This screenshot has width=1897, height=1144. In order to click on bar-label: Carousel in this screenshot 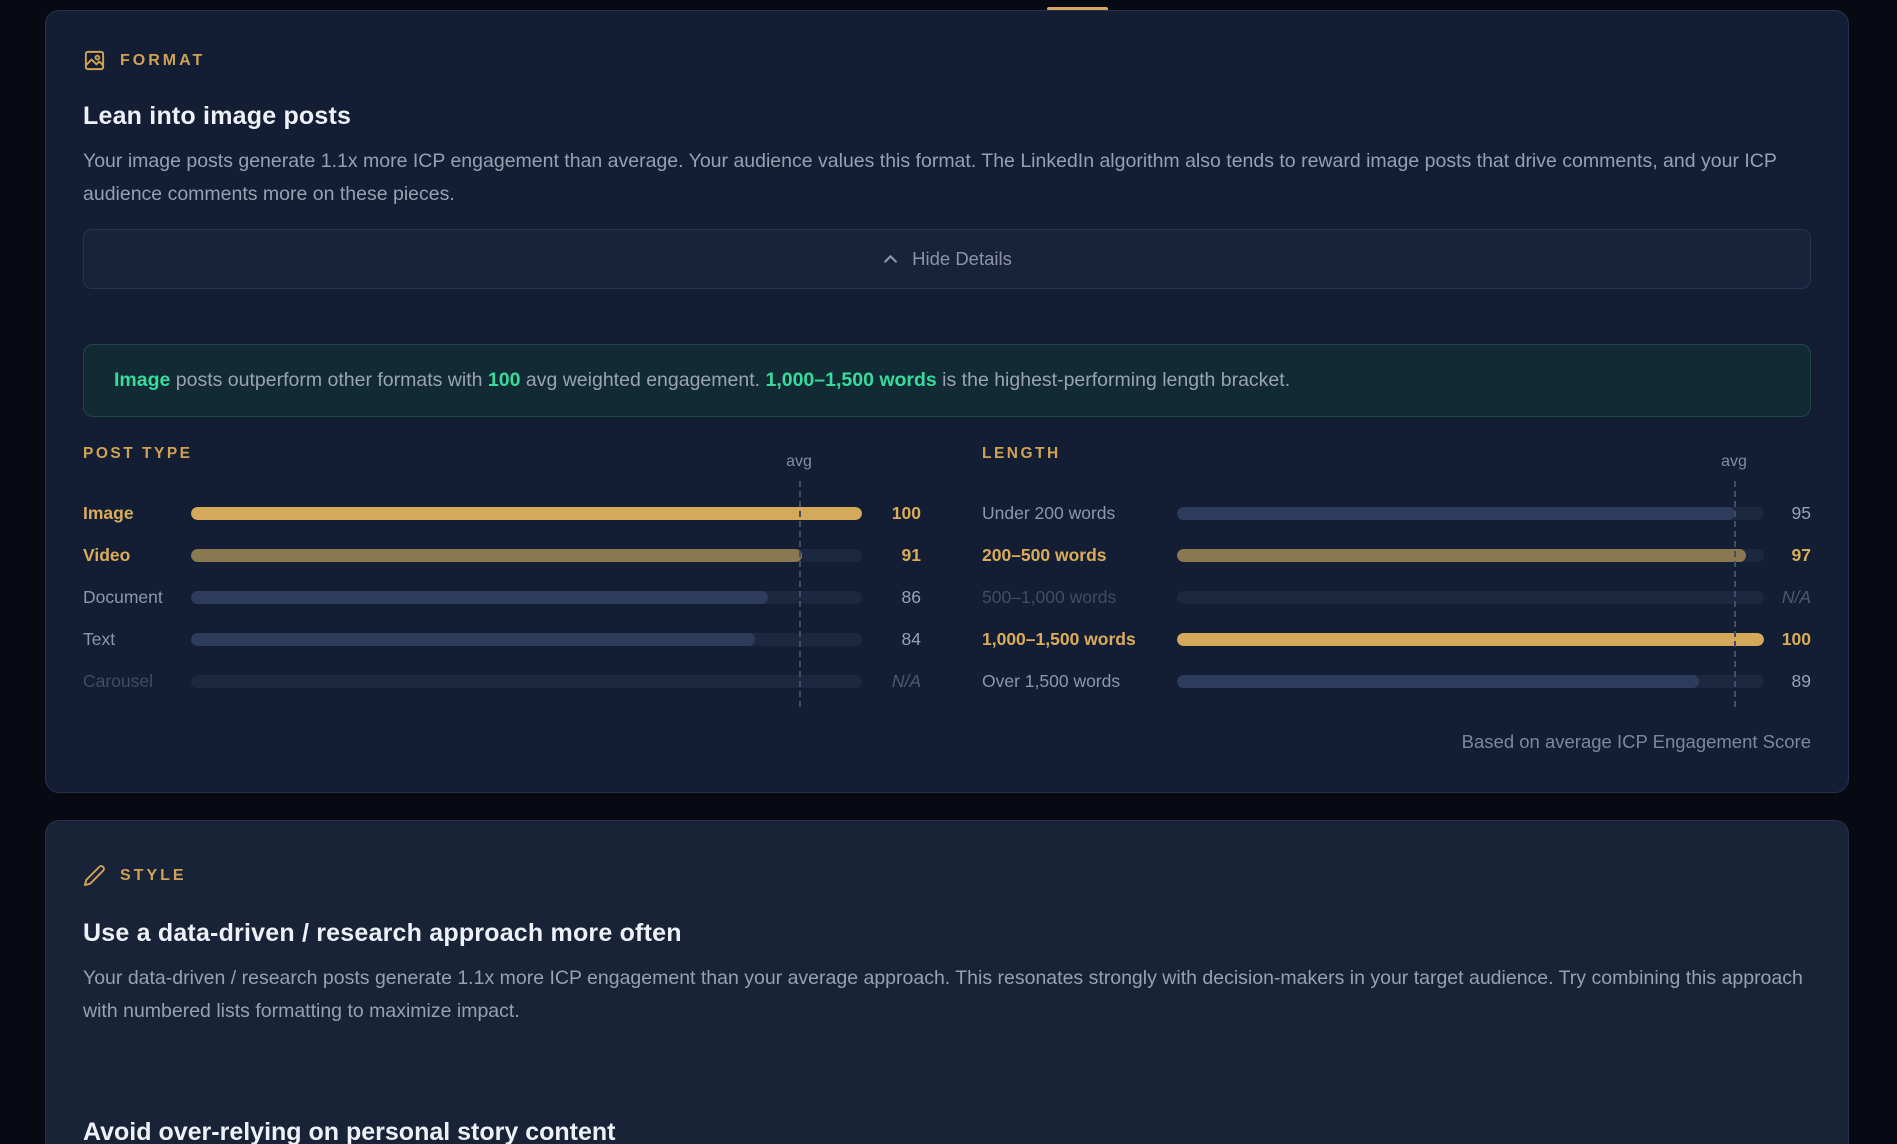, I will do `click(118, 680)`.